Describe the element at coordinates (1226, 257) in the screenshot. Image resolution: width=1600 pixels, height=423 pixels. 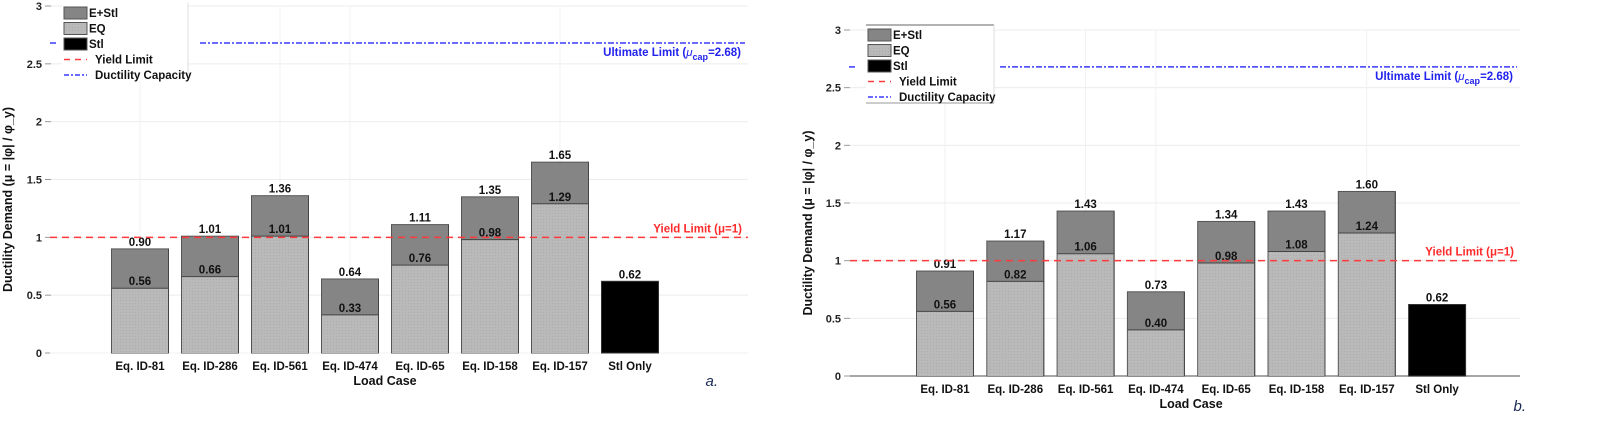
I see `data-label-eq: 0.98` at that location.